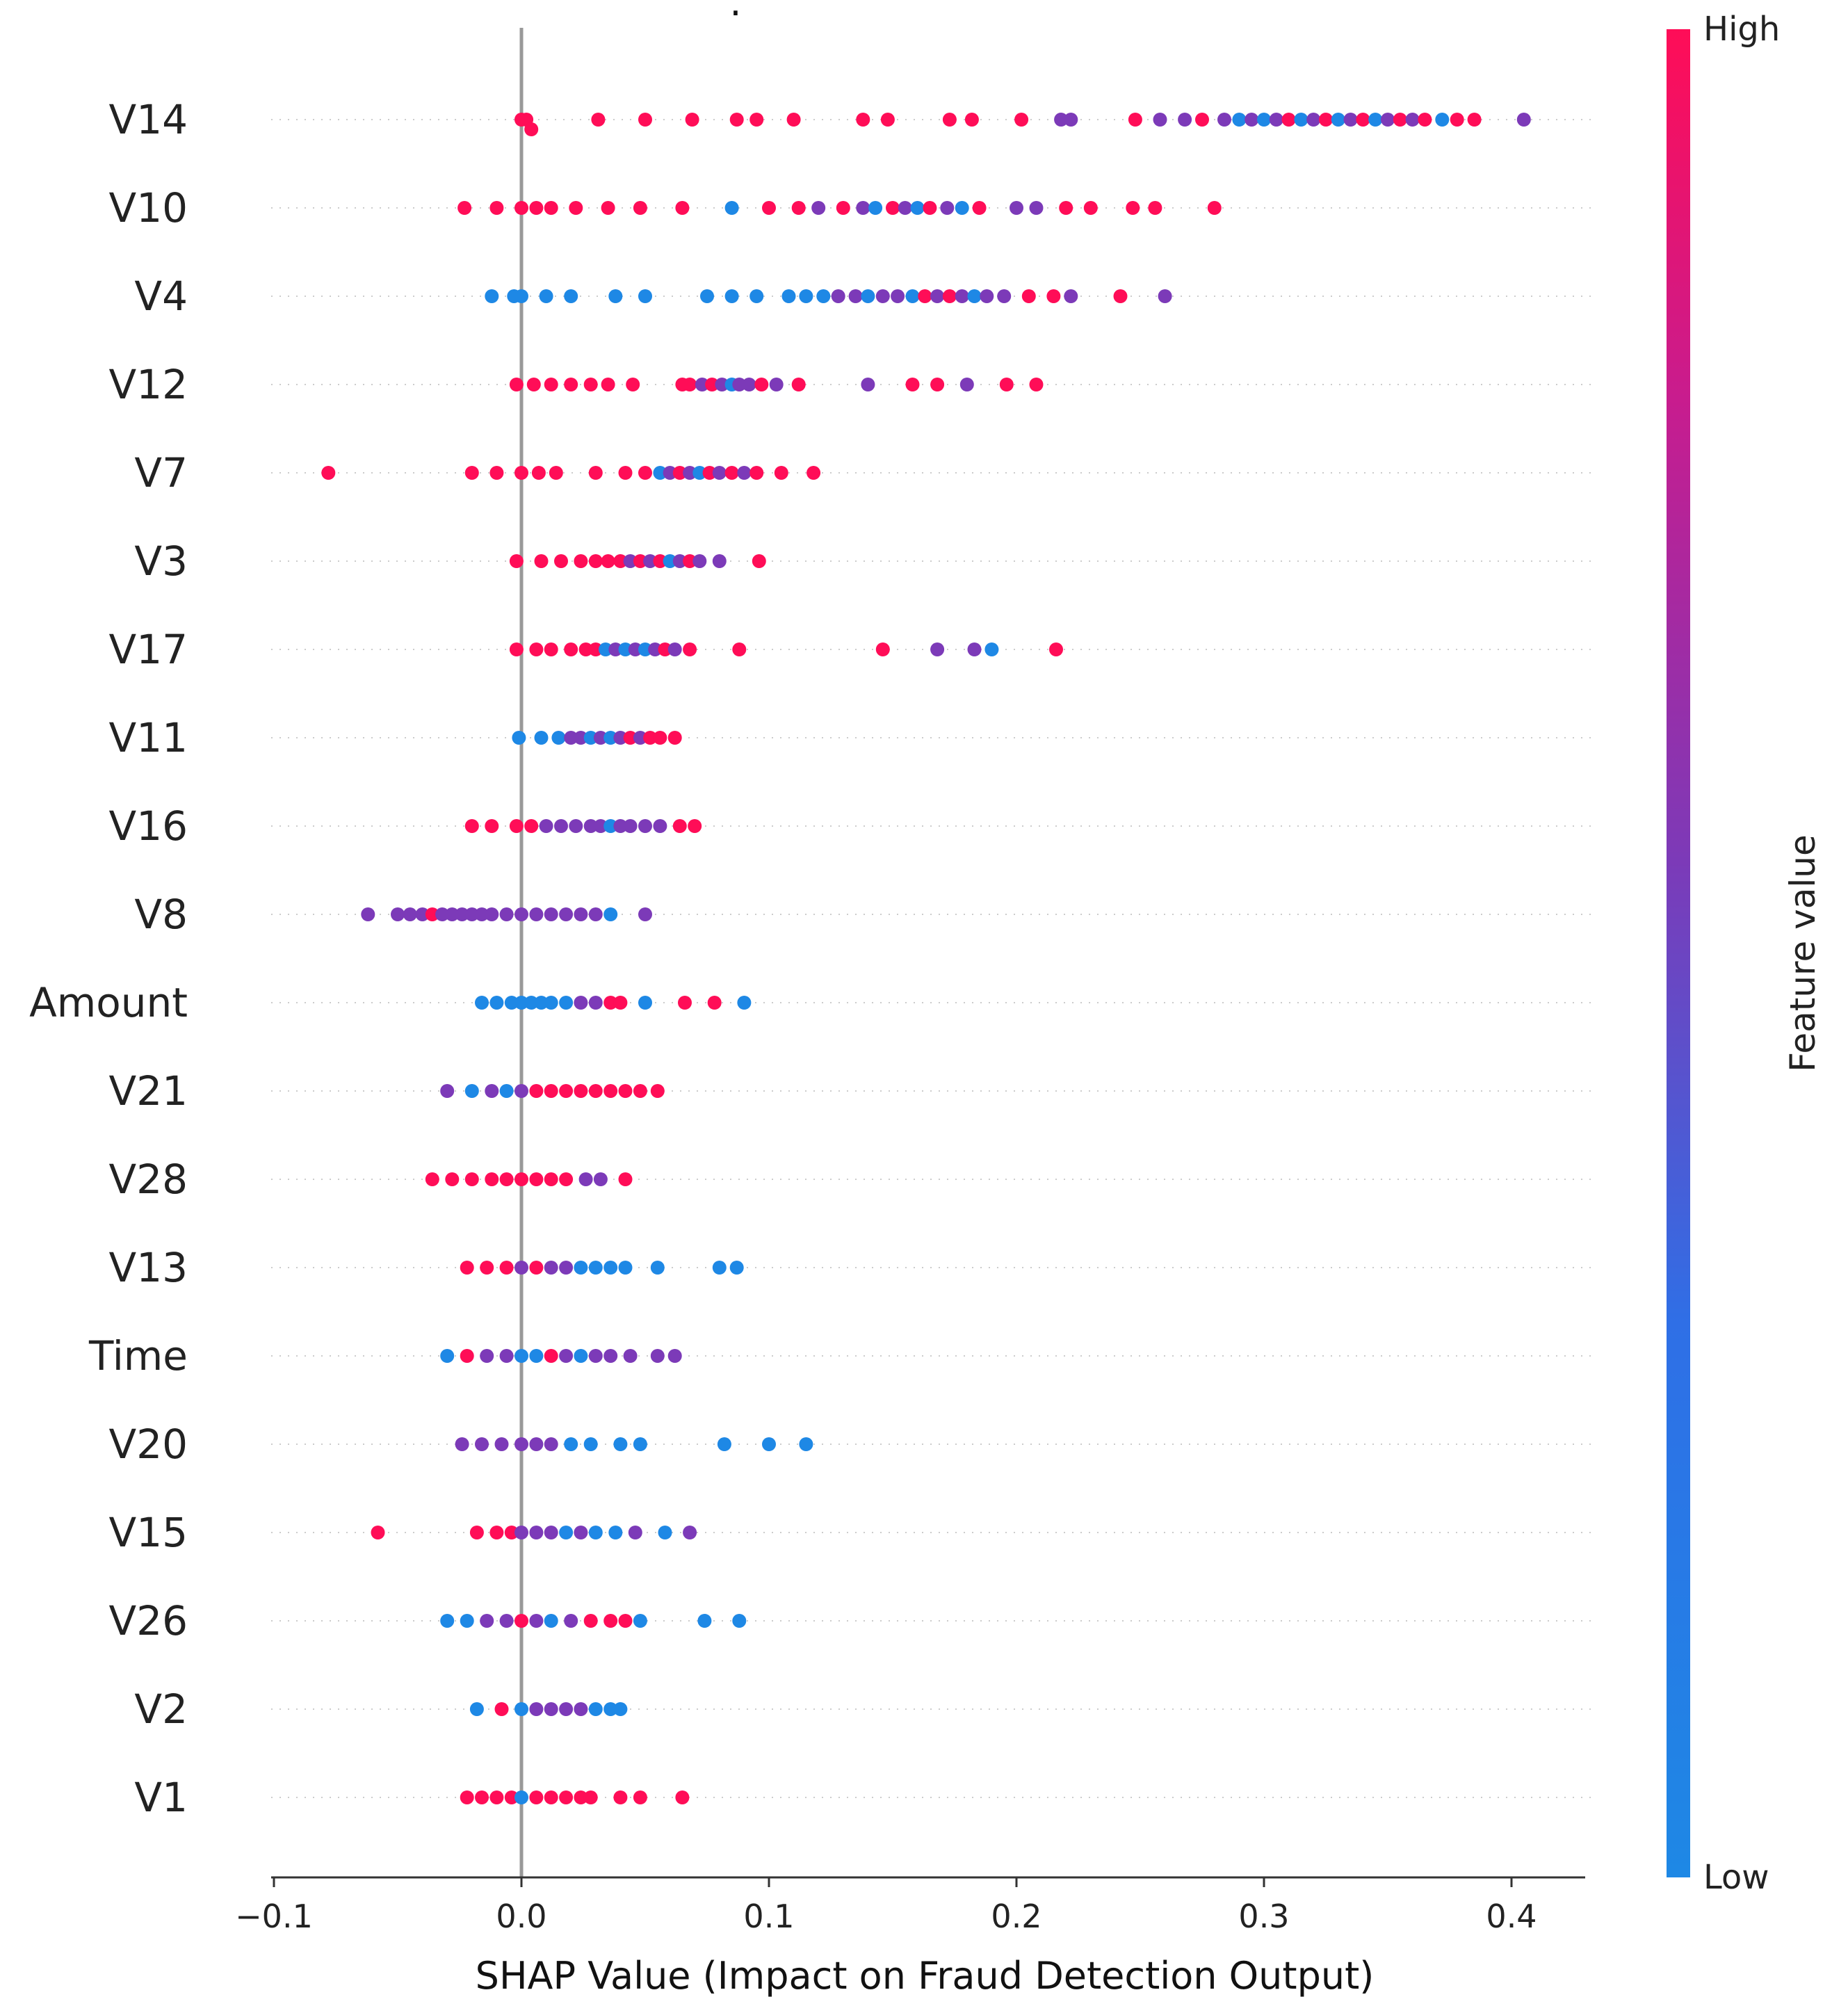 This screenshot has width=1848, height=1997. What do you see at coordinates (161, 296) in the screenshot?
I see `feature-label-v4: V4` at bounding box center [161, 296].